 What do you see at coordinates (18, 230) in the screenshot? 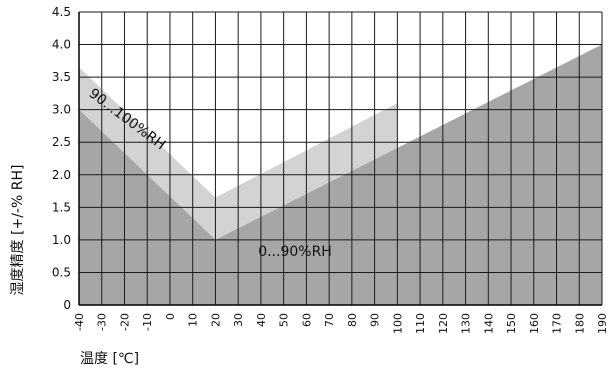
I see `y-axis-label: 湿度精度 [+/-% RH]` at bounding box center [18, 230].